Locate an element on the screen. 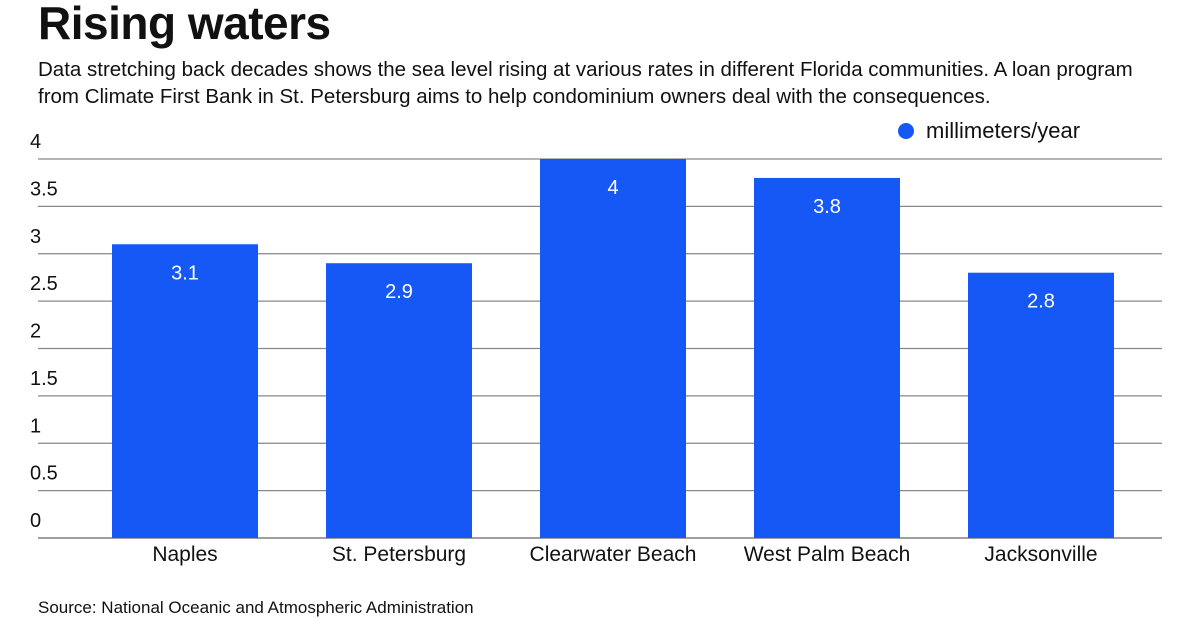  data-label: 3.8 is located at coordinates (827, 207).